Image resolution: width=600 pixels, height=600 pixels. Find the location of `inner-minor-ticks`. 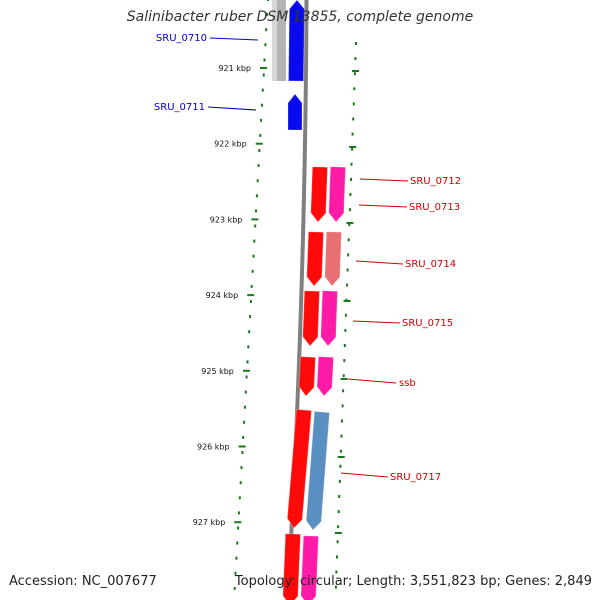

inner-minor-ticks is located at coordinates (251, 295).